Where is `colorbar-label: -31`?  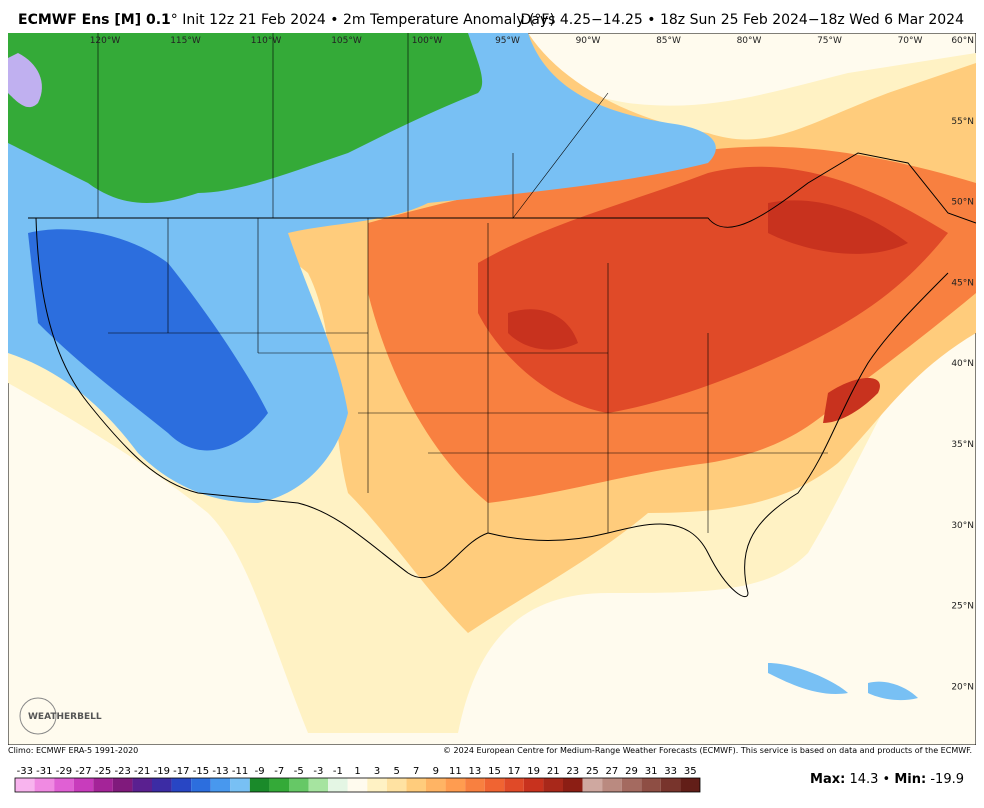
colorbar-label: -31 is located at coordinates (44, 771).